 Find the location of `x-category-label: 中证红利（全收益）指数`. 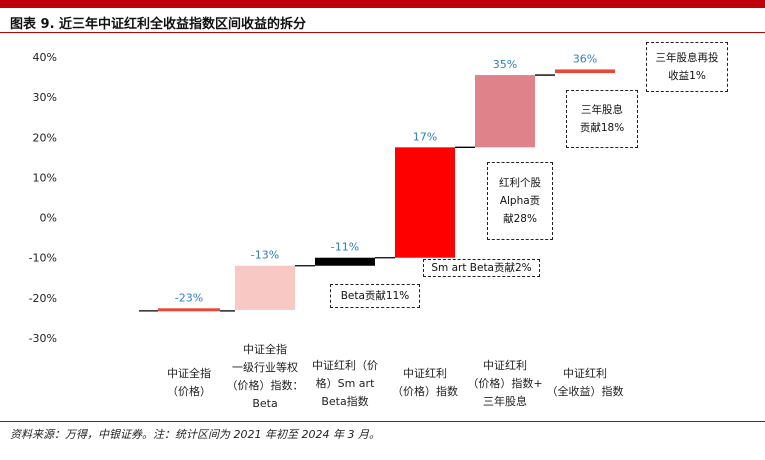

x-category-label: 中证红利（全收益）指数 is located at coordinates (585, 382).